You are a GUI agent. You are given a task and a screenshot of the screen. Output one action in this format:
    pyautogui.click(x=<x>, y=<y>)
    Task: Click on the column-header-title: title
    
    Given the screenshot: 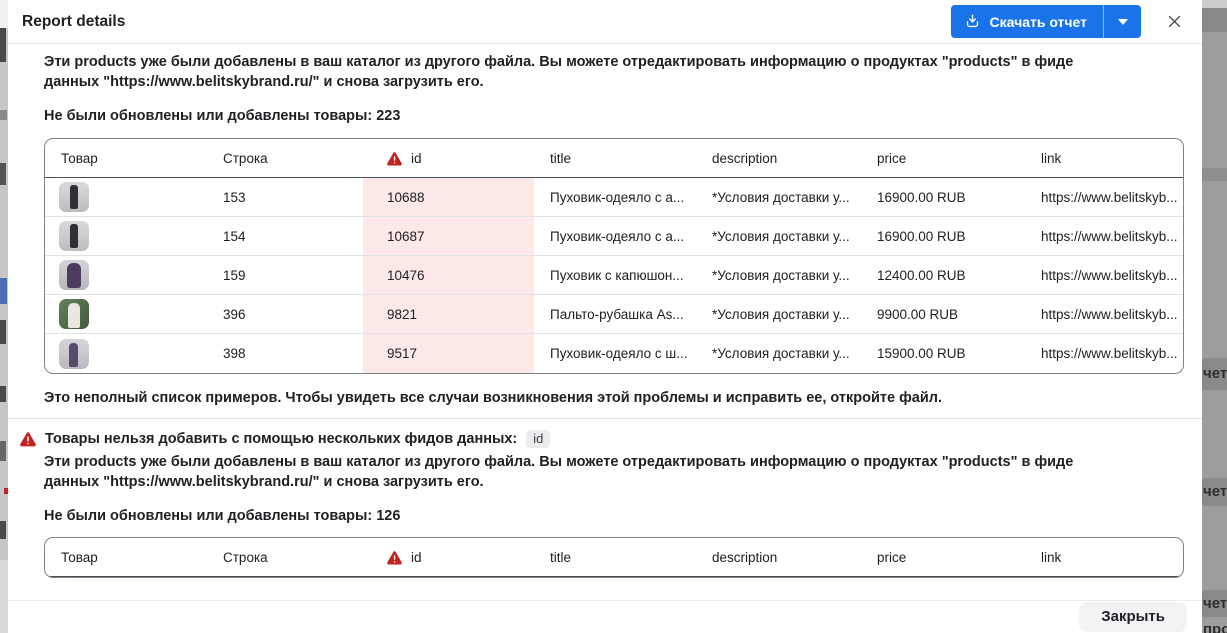 What is the action you would take?
    pyautogui.click(x=615, y=158)
    